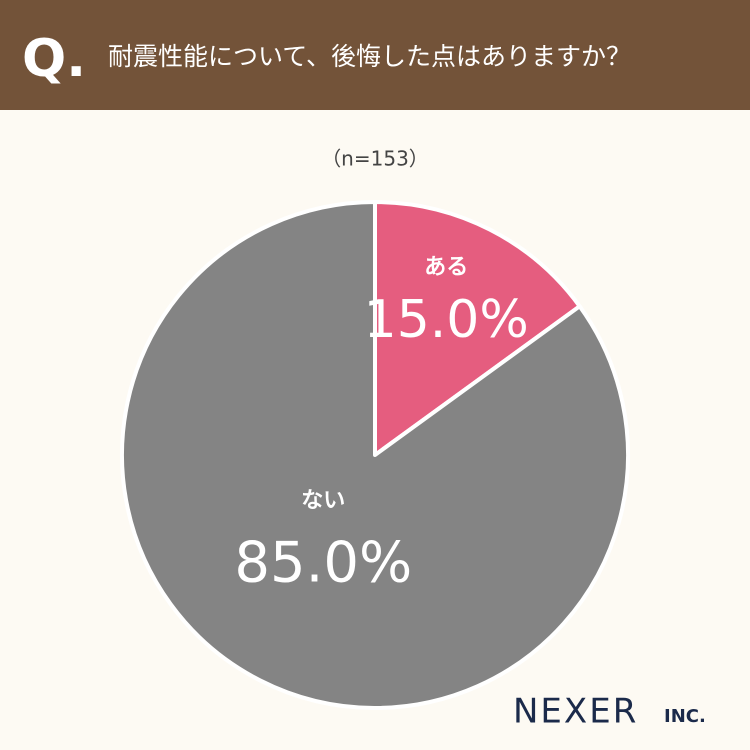 This screenshot has width=750, height=750. I want to click on brand: NEXER, so click(575, 712).